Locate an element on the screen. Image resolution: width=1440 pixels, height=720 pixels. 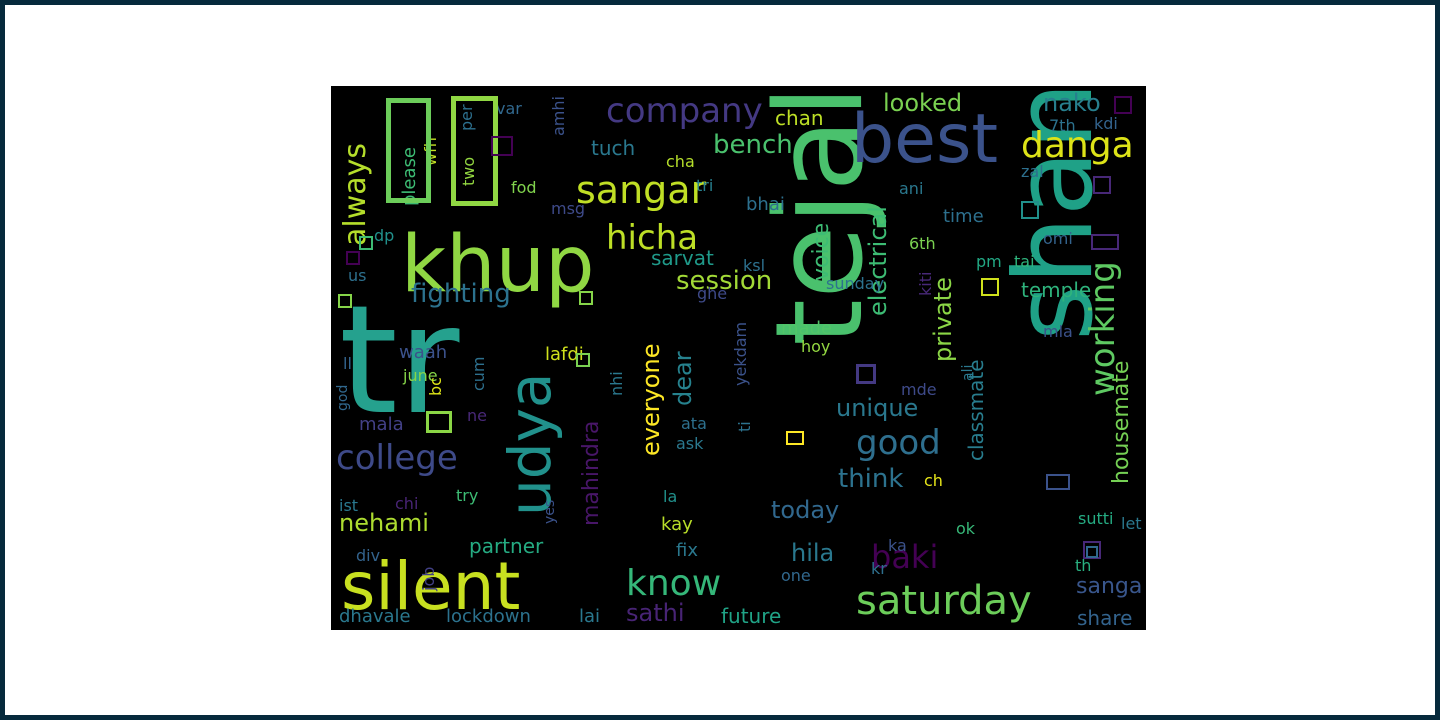
cloud-word: cha is located at coordinates (680, 161).